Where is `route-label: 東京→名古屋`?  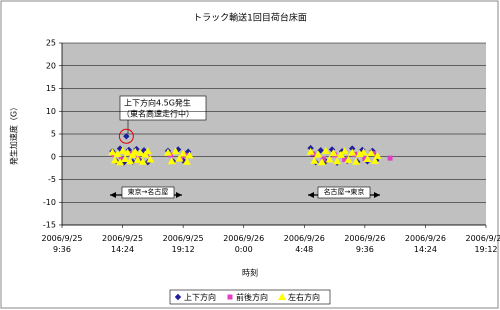
route-label: 東京→名古屋 is located at coordinates (148, 191).